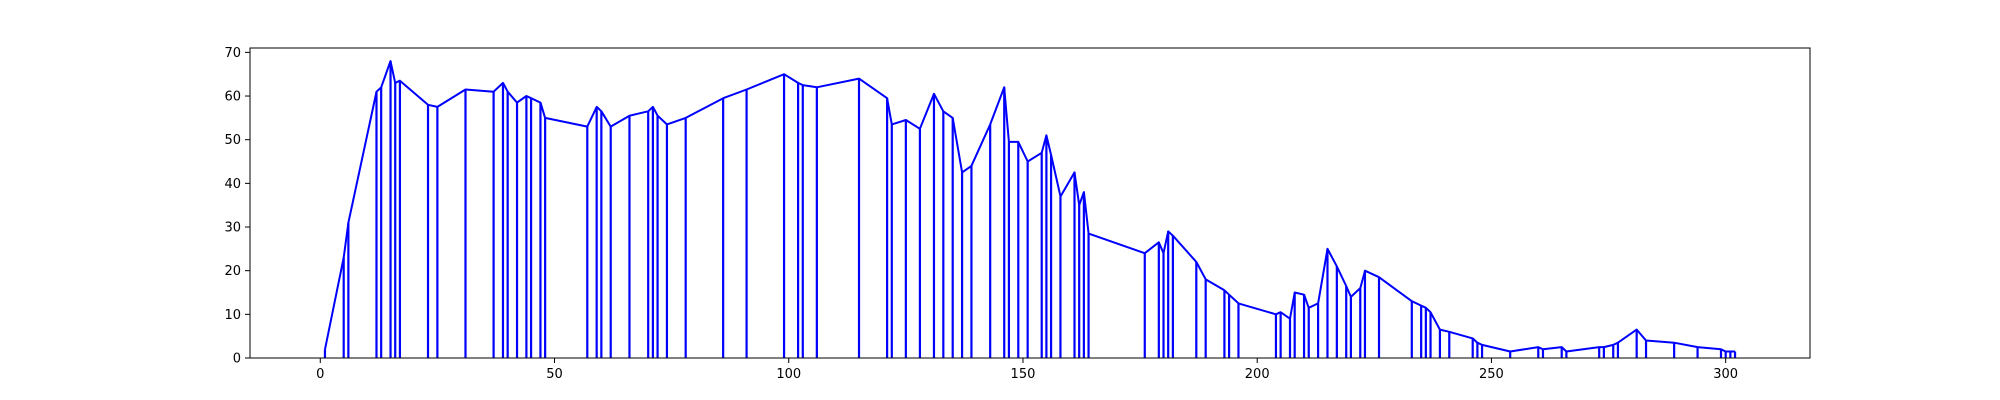 This screenshot has height=400, width=2000. Describe the element at coordinates (788, 374) in the screenshot. I see `x-tick-label: 100` at that location.